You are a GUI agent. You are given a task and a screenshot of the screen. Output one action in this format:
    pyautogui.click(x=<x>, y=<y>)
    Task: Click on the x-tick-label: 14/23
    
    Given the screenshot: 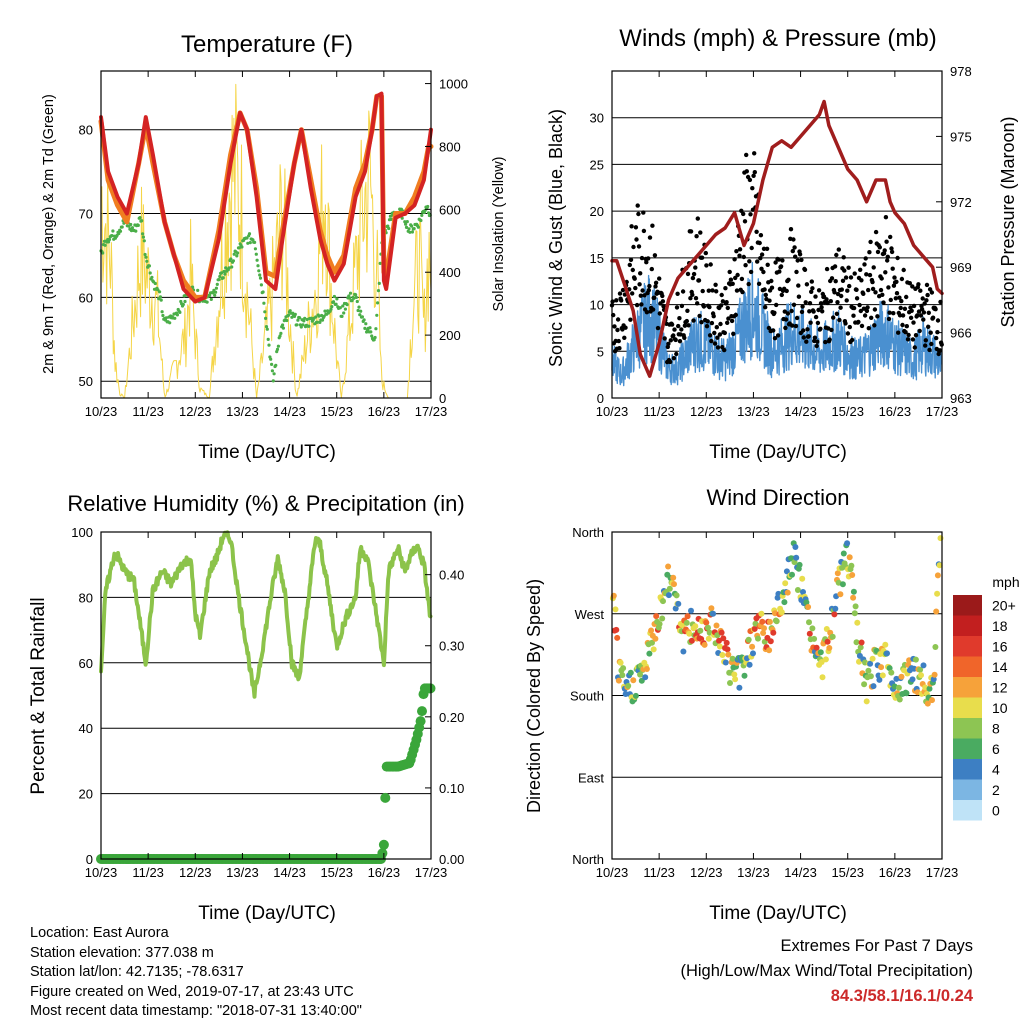 What is the action you would take?
    pyautogui.click(x=800, y=872)
    